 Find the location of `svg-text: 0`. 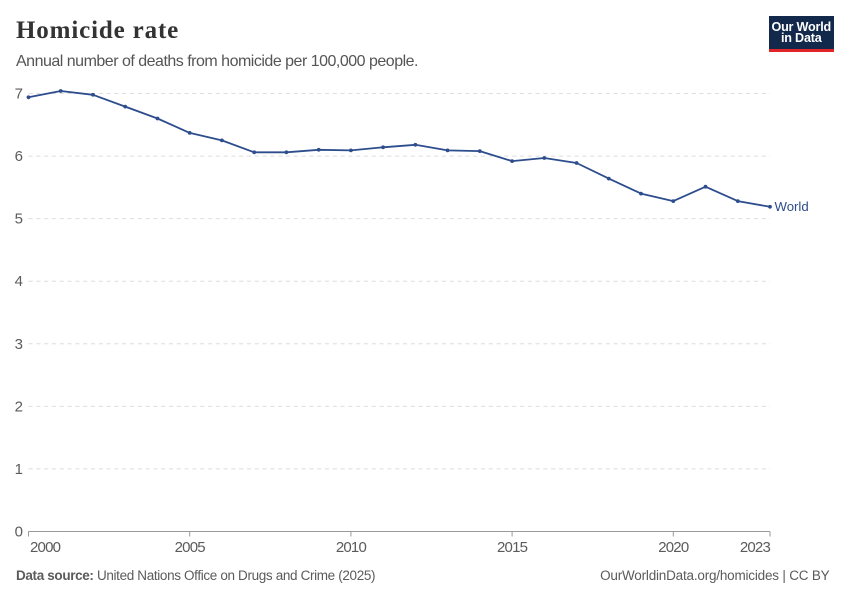

svg-text: 0 is located at coordinates (19, 532).